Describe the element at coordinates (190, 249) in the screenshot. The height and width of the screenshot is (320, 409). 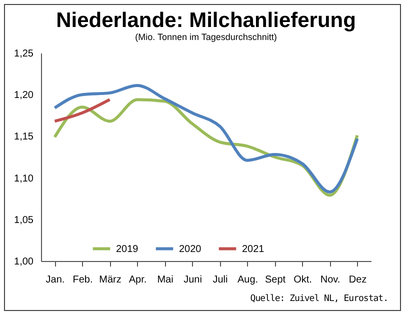
I see `legend-label: 2020` at that location.